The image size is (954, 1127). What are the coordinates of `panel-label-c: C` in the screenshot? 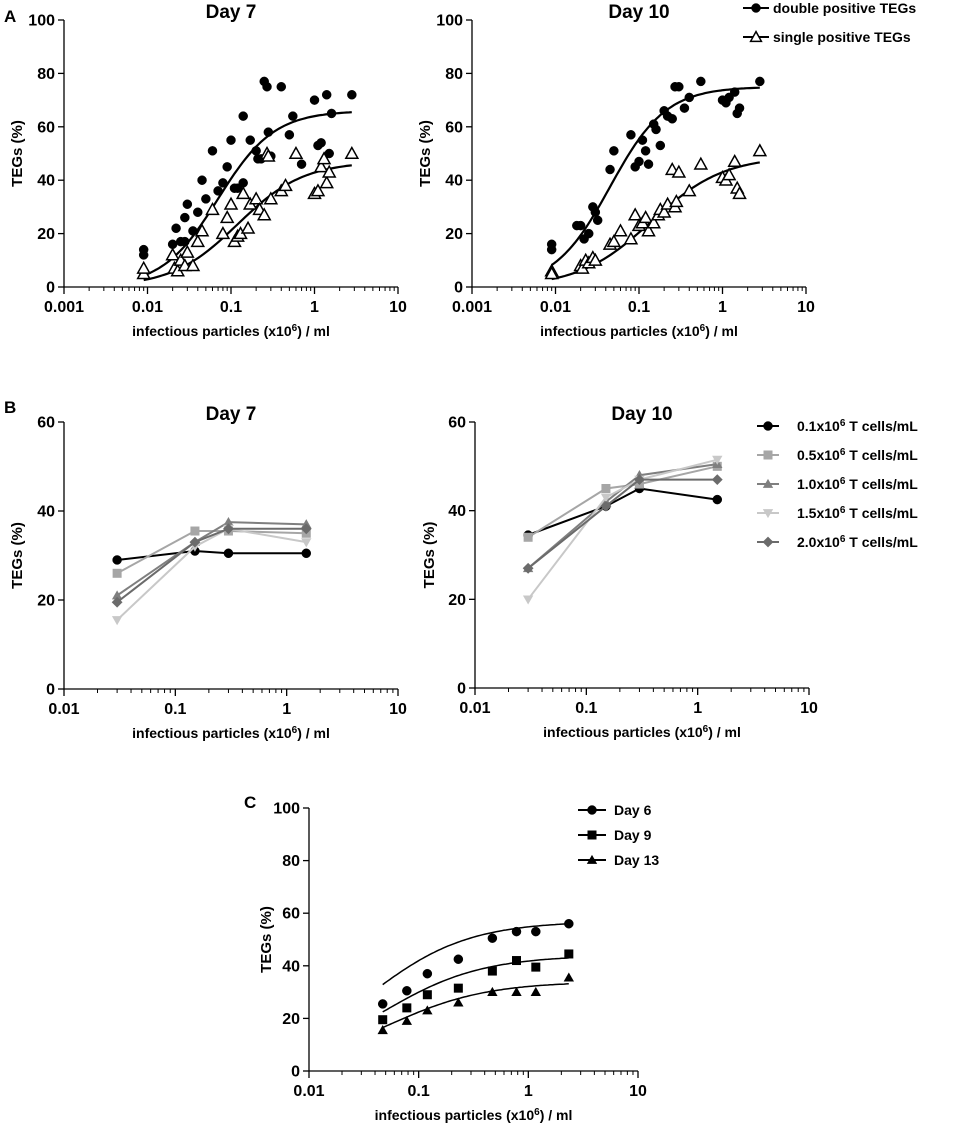 It's located at (250, 802).